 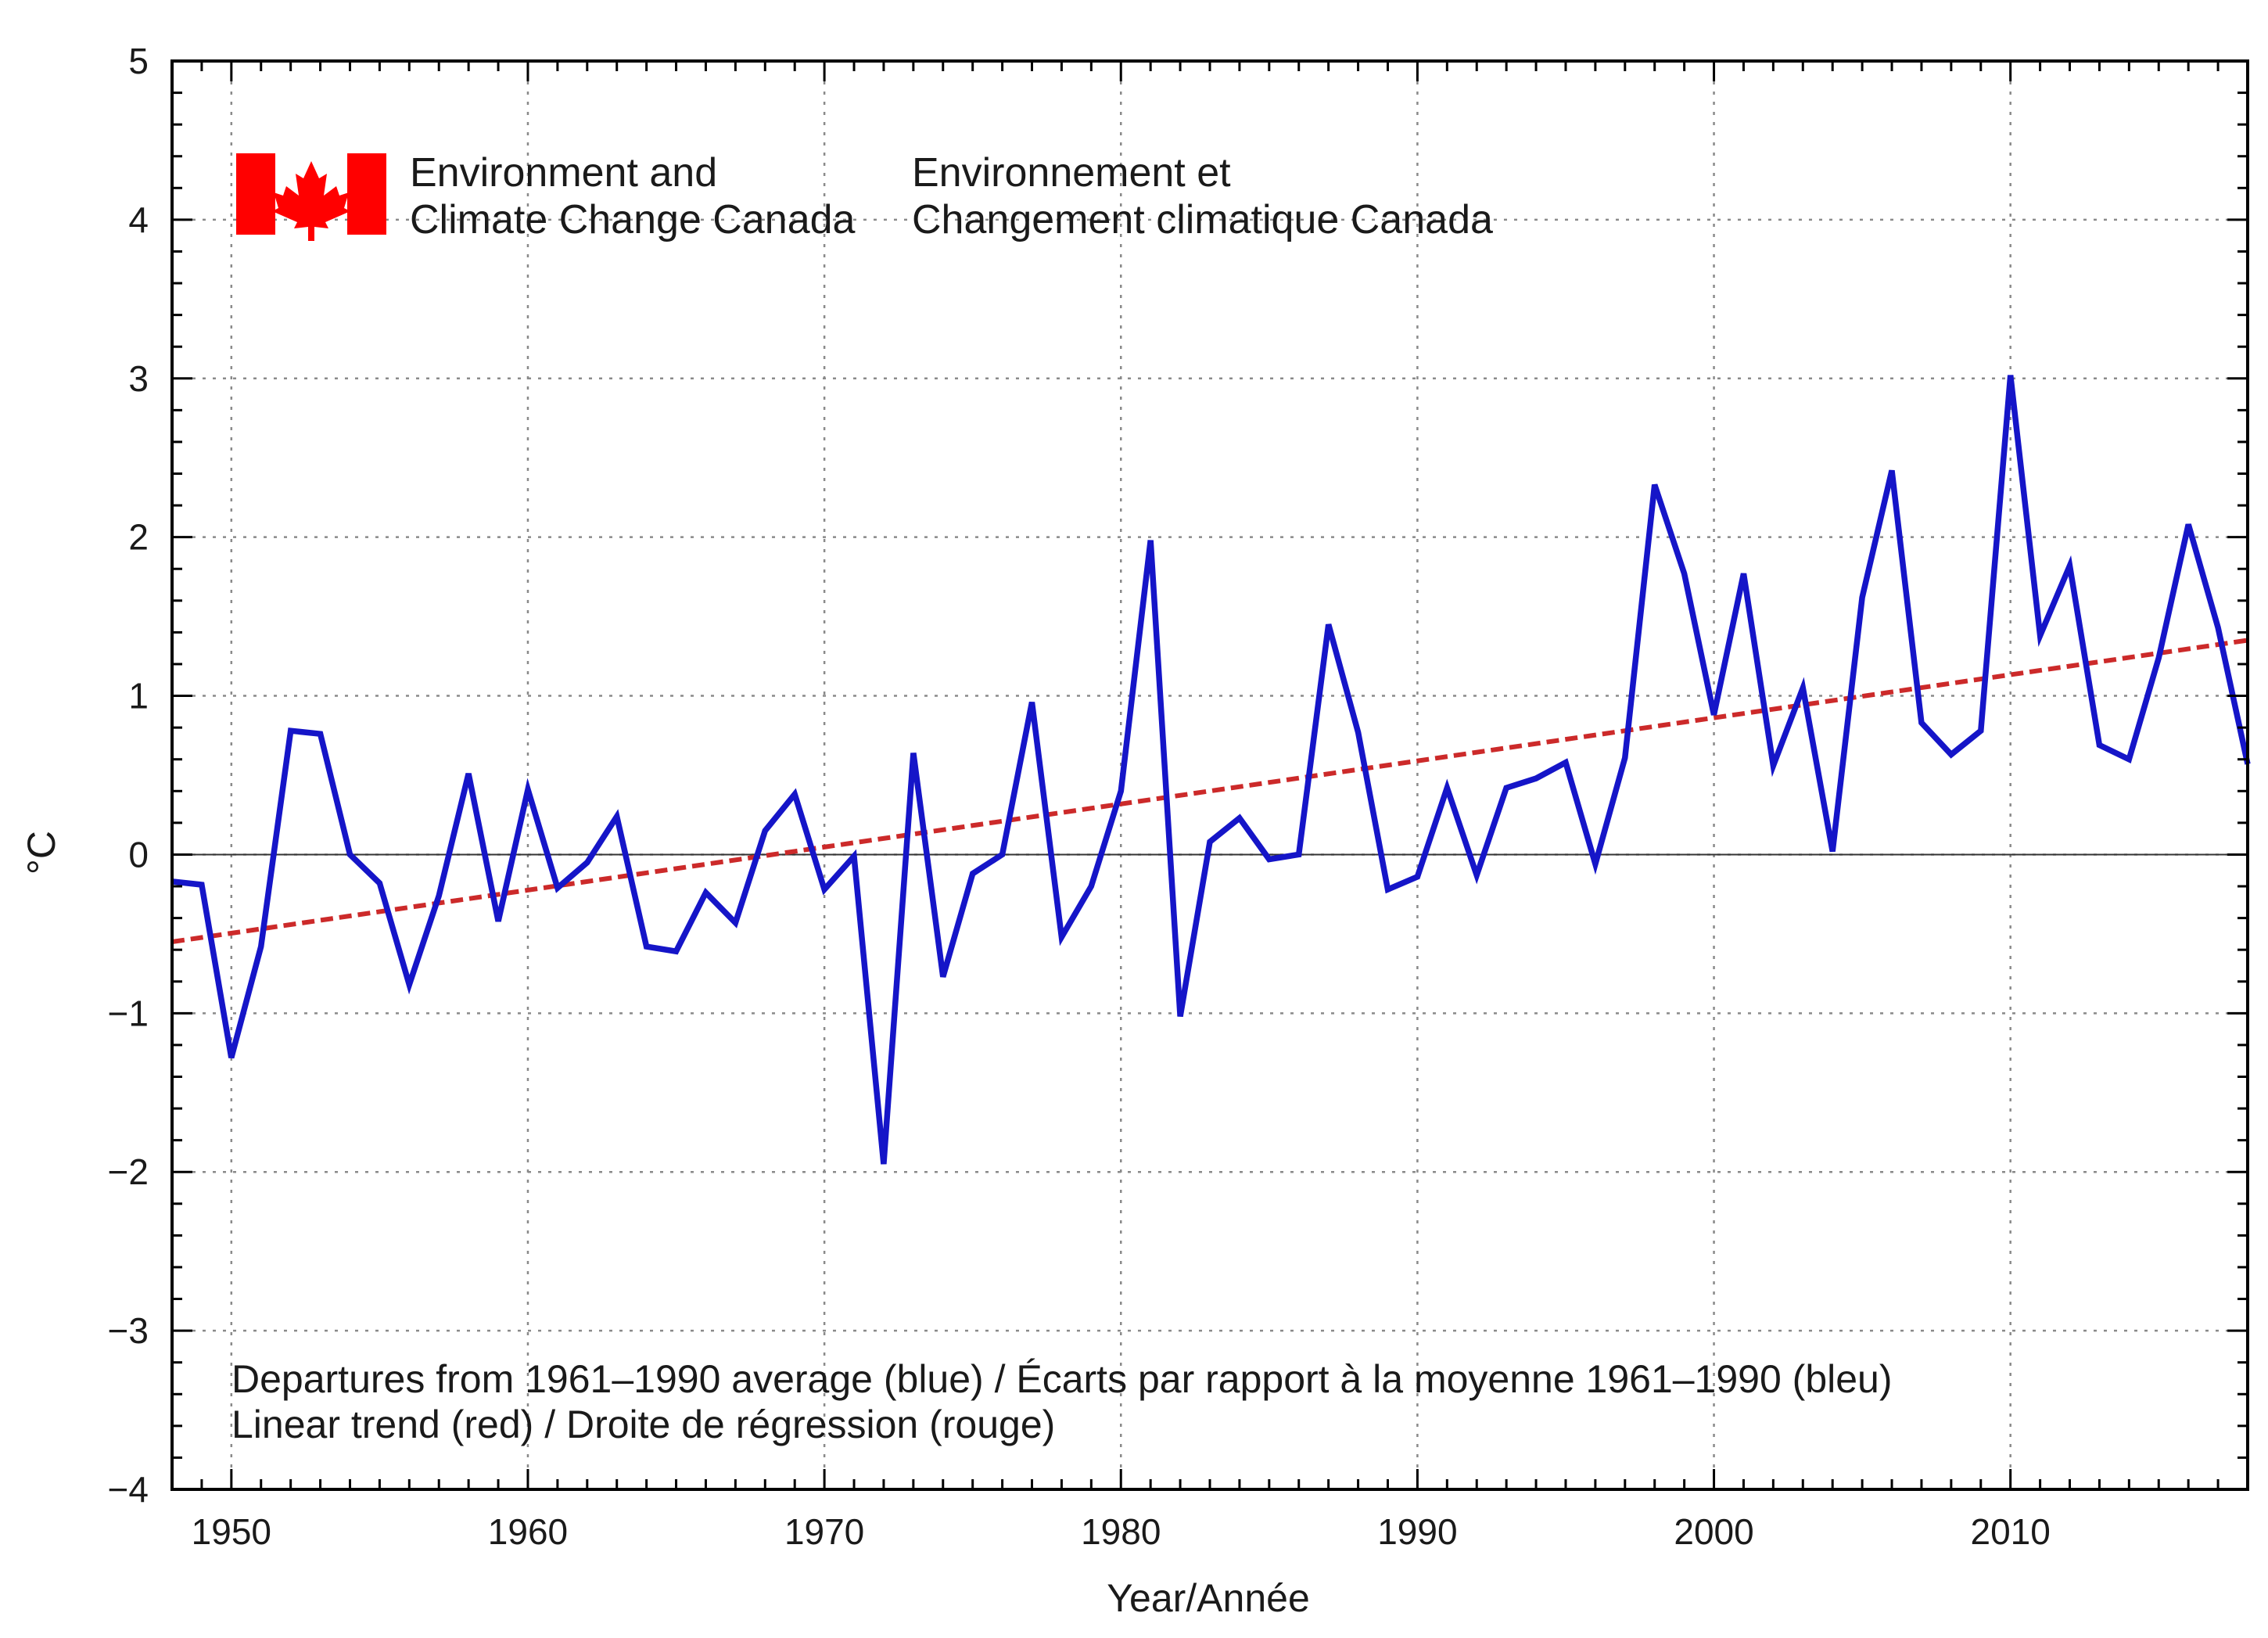 I want to click on x-tick-labels: 1950 1960 1970 1980 1990 2000 2010, so click(x=1121, y=1531).